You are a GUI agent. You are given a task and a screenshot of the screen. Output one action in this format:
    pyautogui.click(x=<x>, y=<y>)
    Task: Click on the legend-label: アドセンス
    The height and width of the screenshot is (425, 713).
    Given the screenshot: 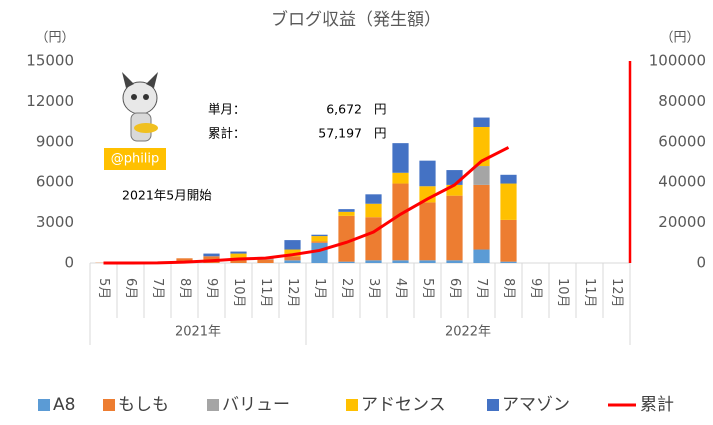 What is the action you would take?
    pyautogui.click(x=403, y=405)
    